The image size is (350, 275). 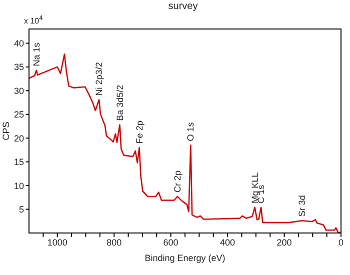 I want to click on y-tick-label: 40, so click(x=19, y=43).